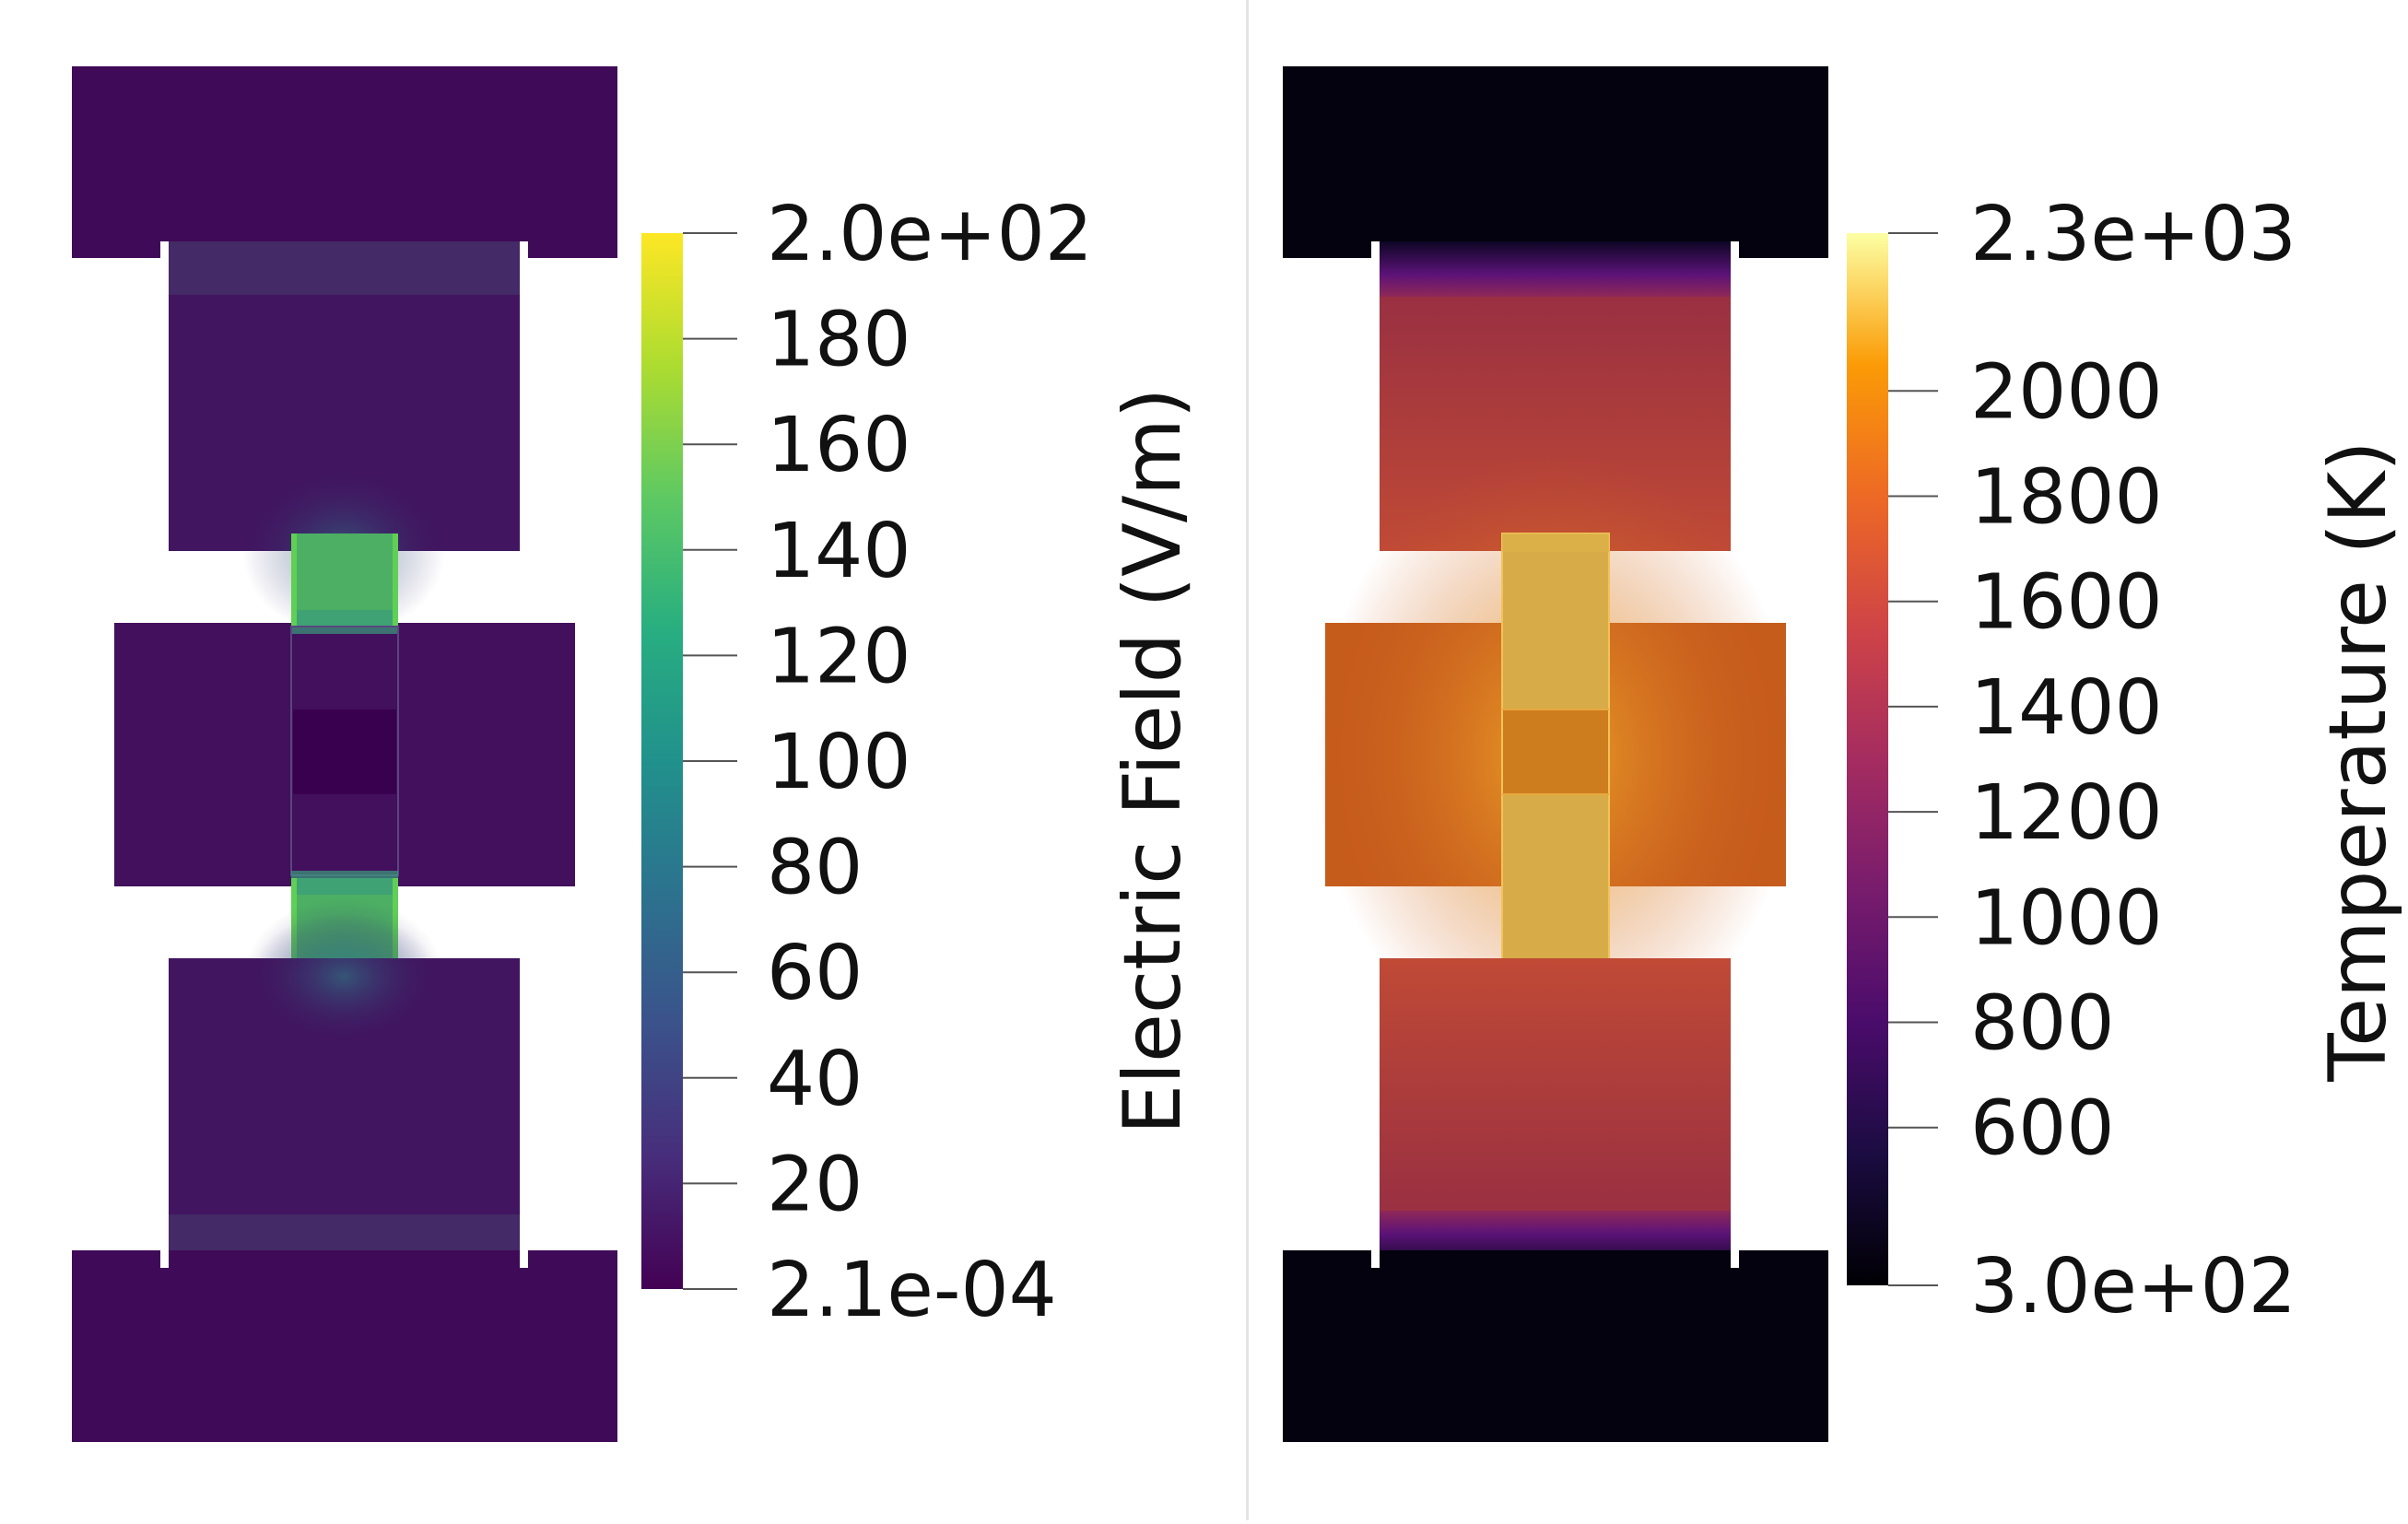  What do you see at coordinates (1555, 883) in the screenshot?
I see `lower-sample-t` at bounding box center [1555, 883].